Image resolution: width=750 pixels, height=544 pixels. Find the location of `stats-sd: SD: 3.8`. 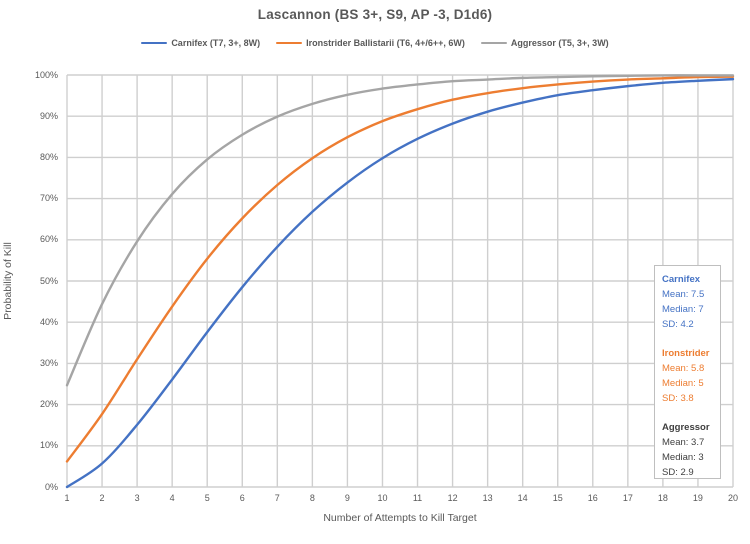

stats-sd: SD: 3.8 is located at coordinates (678, 398).